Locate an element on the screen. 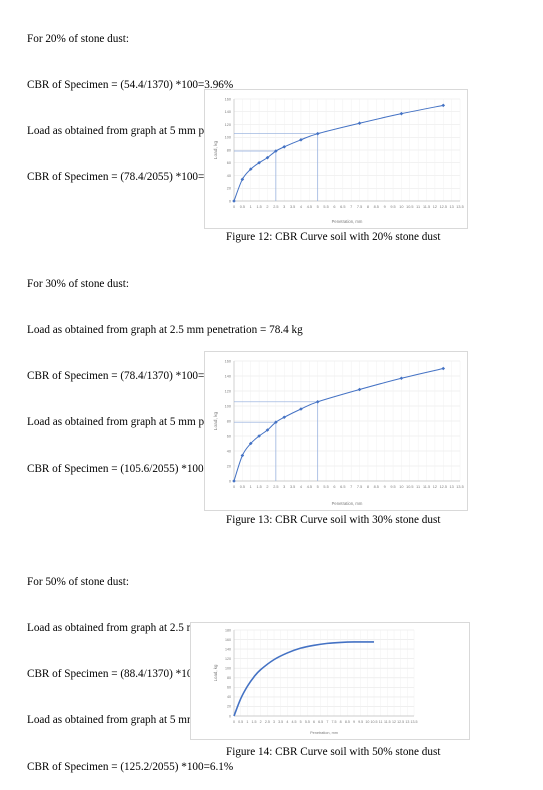  x-tick-label: 2 is located at coordinates (267, 487).